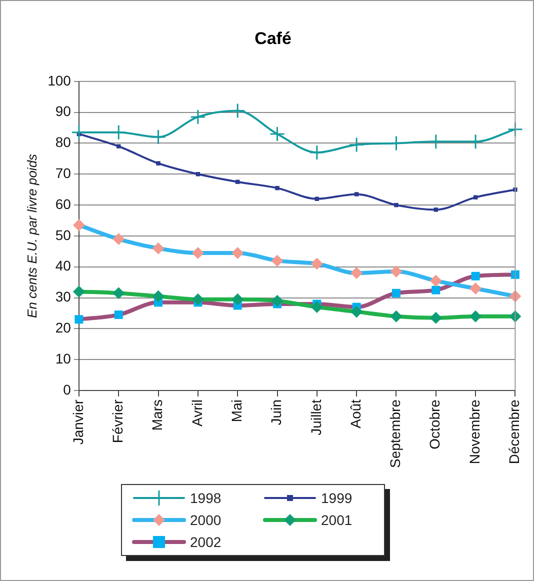  I want to click on y-axis-title: En cents E.U. par livre poids, so click(32, 235).